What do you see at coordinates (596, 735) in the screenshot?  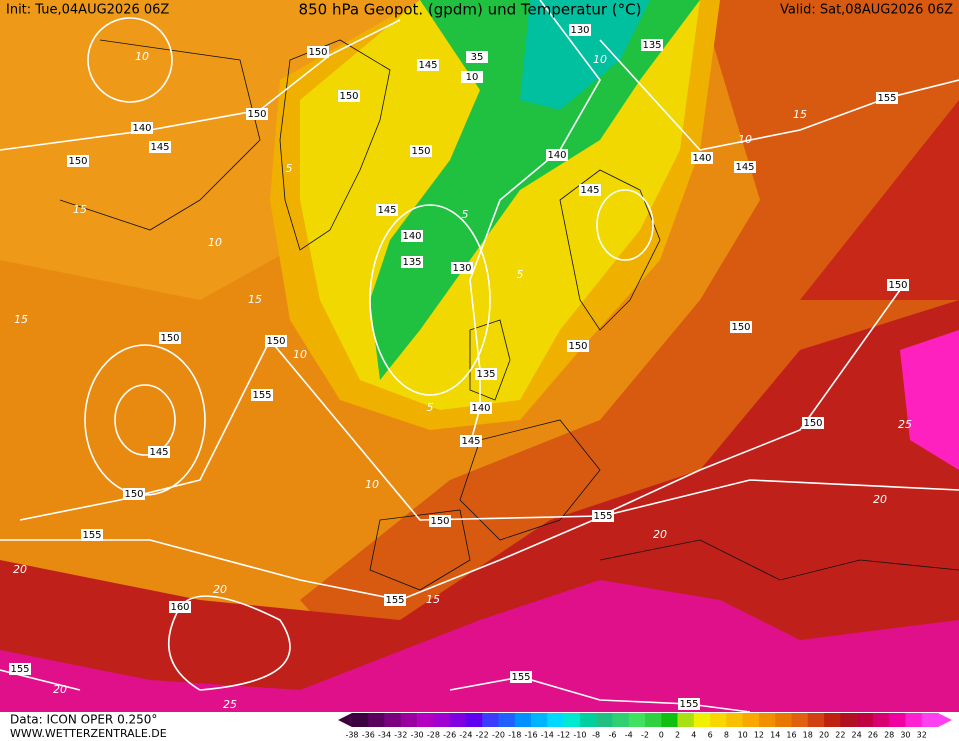 I see `scale-tick-label: -8` at bounding box center [596, 735].